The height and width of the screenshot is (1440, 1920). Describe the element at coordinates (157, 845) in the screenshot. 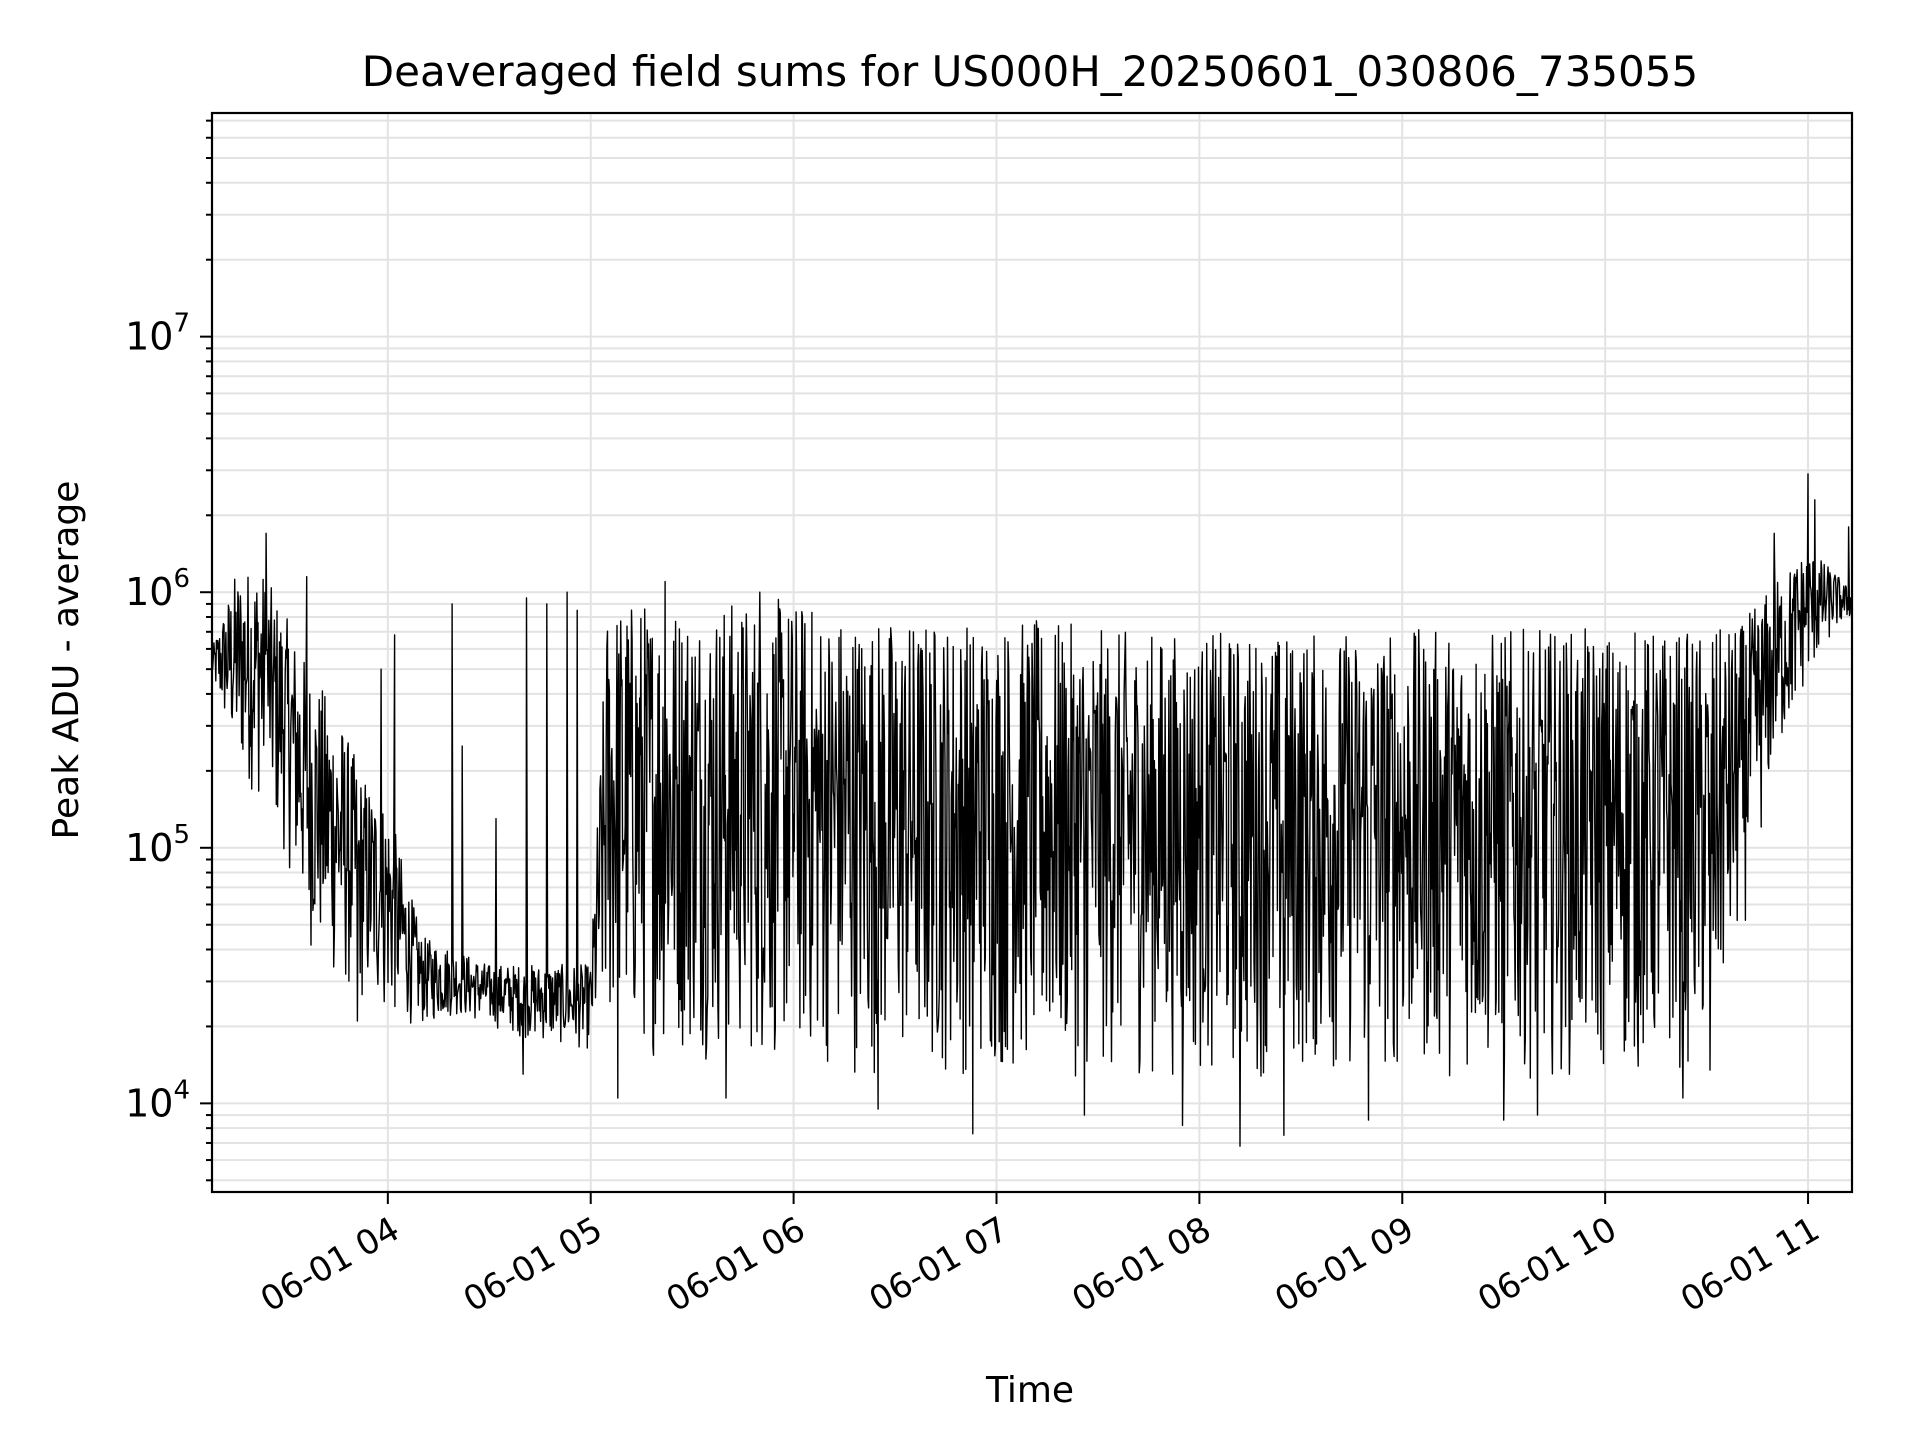

I see `y-tick-label: 10⁵` at that location.